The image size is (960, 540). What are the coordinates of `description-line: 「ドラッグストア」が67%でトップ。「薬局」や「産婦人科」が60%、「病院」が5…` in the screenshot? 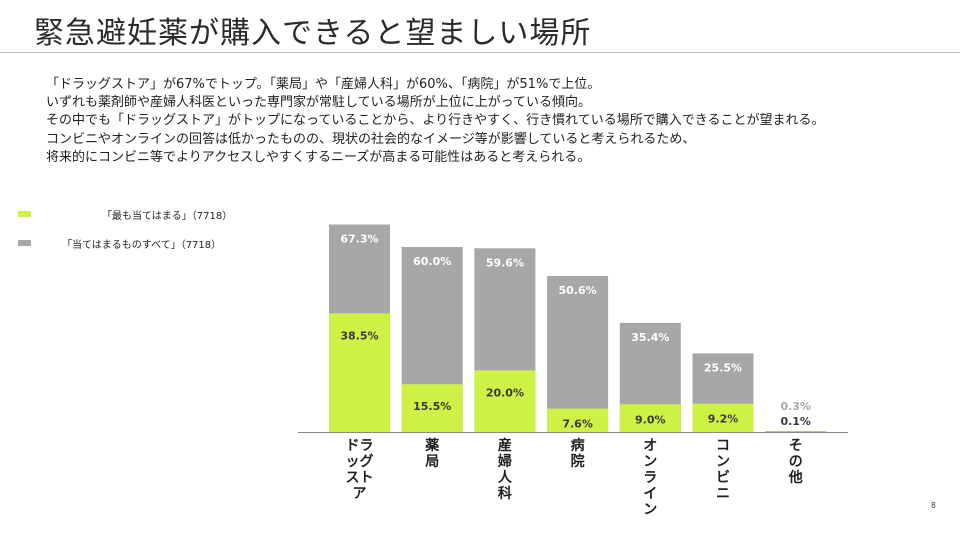 It's located at (323, 84).